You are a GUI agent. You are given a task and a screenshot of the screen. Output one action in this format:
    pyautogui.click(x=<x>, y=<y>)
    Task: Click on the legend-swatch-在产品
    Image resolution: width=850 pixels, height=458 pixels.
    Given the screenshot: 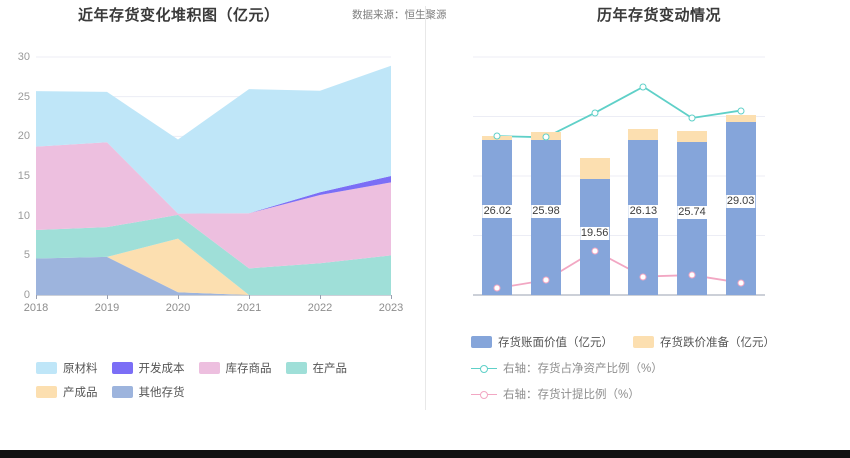 What is the action you would take?
    pyautogui.click(x=296, y=368)
    